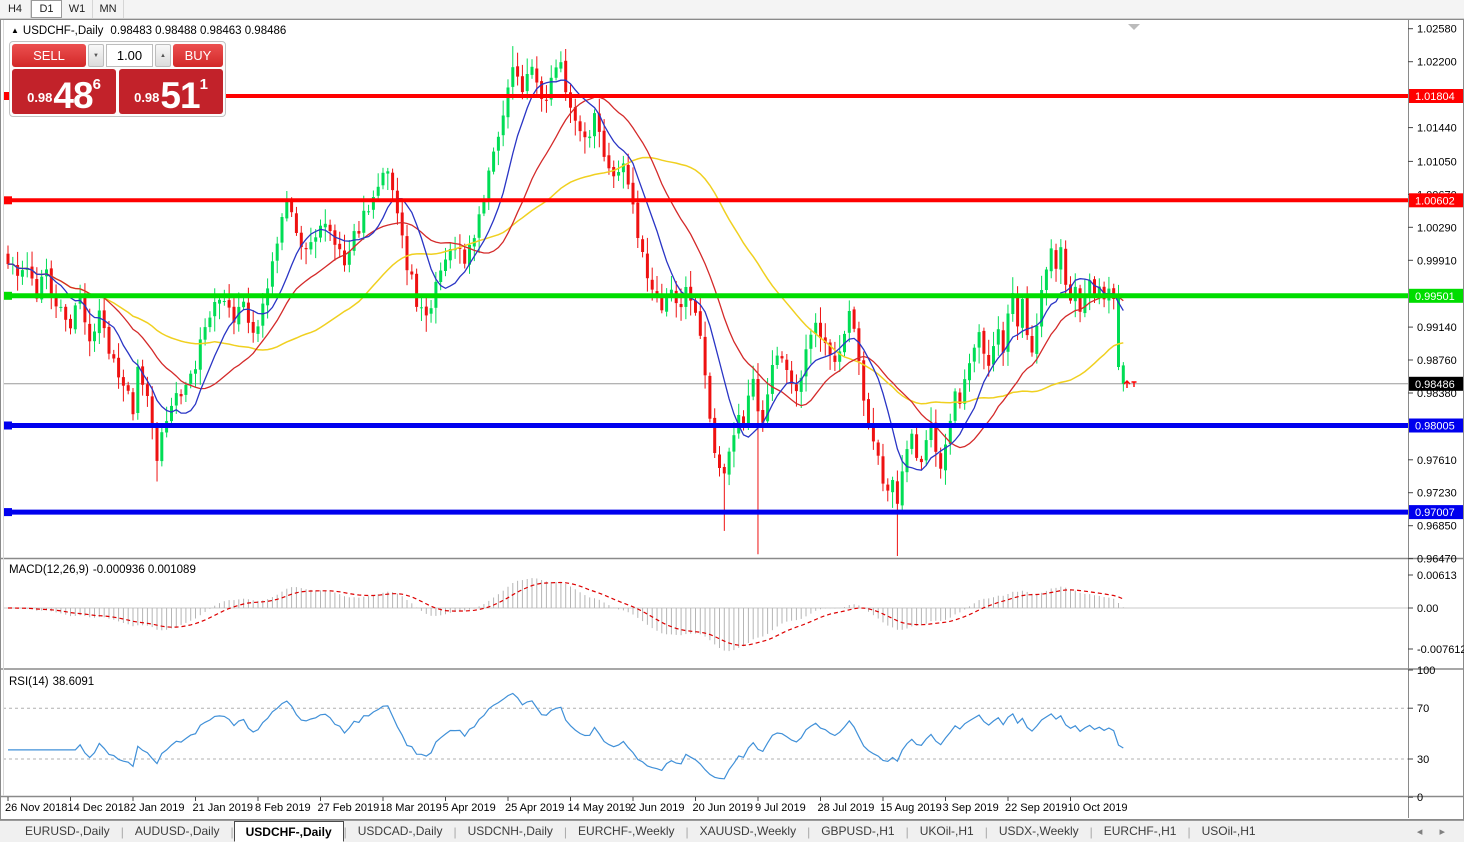 Image resolution: width=1464 pixels, height=842 pixels. I want to click on buy-button: BUY, so click(198, 55).